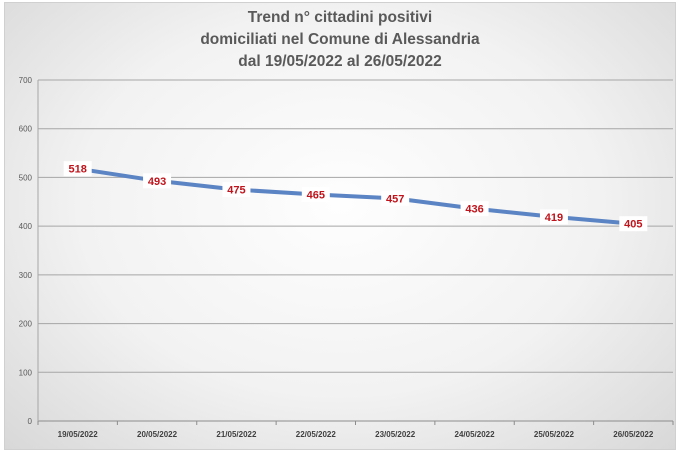 The height and width of the screenshot is (451, 680). I want to click on x-tick-label: 25/05/2022, so click(554, 434).